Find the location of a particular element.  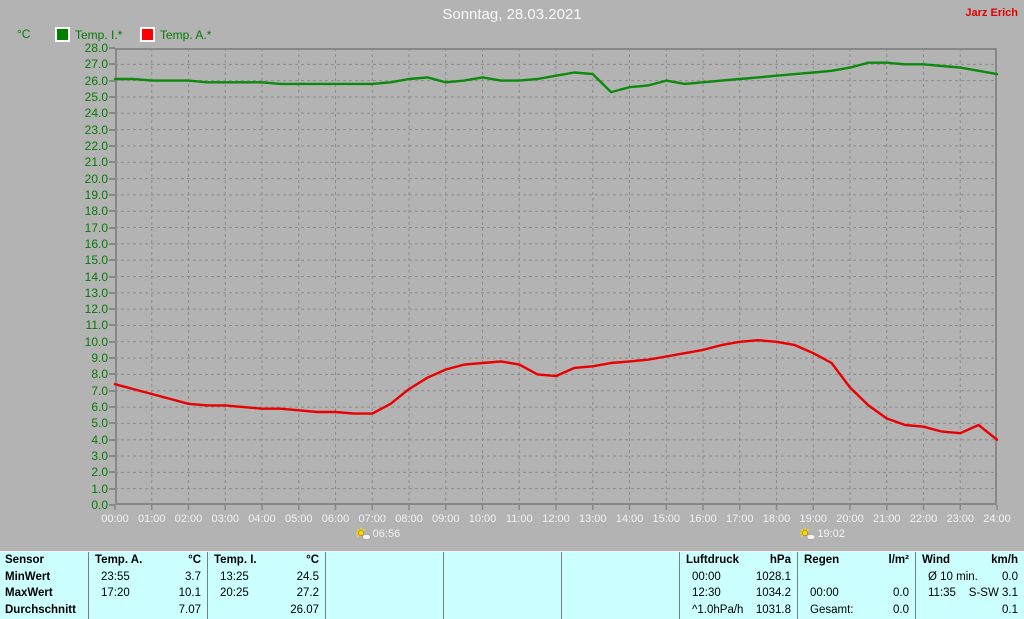

table-cell-time: 11:35 is located at coordinates (942, 593).